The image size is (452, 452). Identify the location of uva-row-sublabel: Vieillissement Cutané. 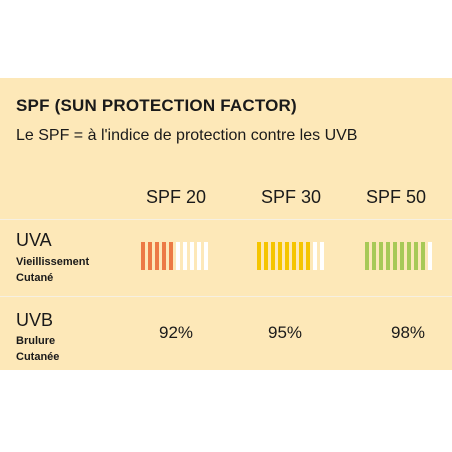
(53, 270).